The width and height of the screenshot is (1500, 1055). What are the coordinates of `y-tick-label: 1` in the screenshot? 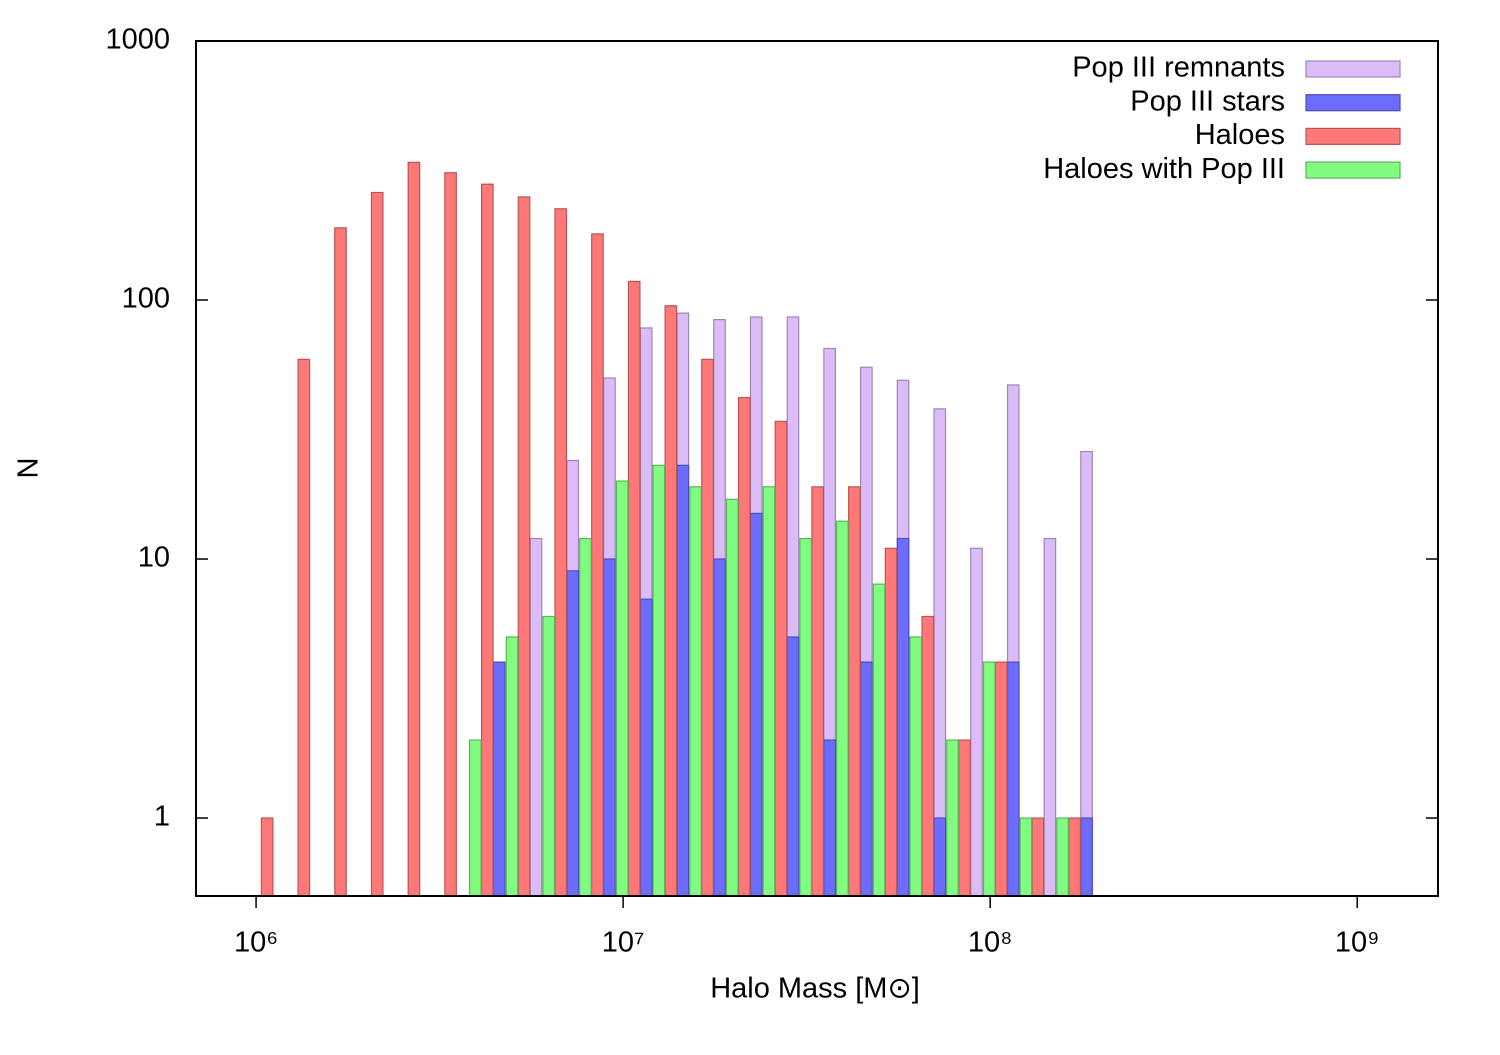 It's located at (162, 817).